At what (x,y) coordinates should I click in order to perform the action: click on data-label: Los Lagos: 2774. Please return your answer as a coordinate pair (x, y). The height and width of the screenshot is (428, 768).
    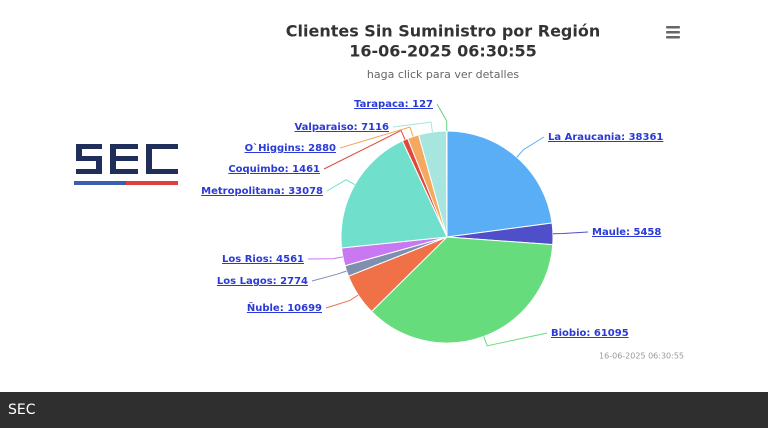
    Looking at the image, I should click on (262, 281).